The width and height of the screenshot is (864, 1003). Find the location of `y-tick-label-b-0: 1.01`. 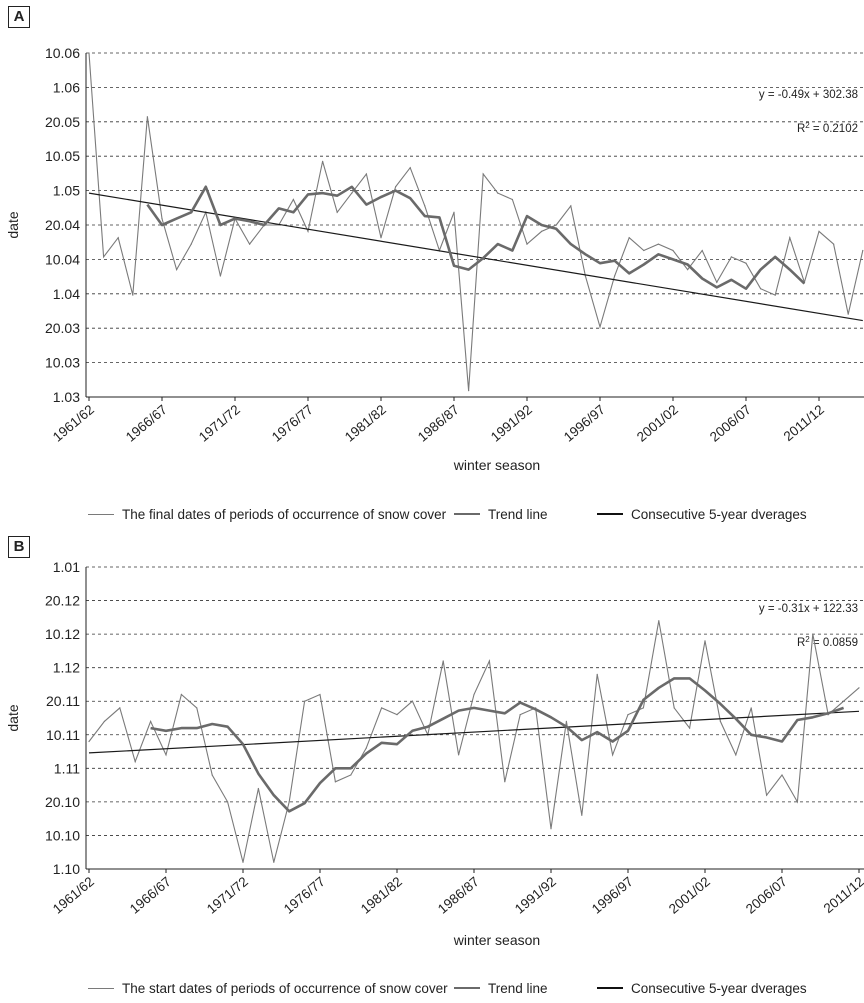

y-tick-label-b-0: 1.01 is located at coordinates (66, 567).